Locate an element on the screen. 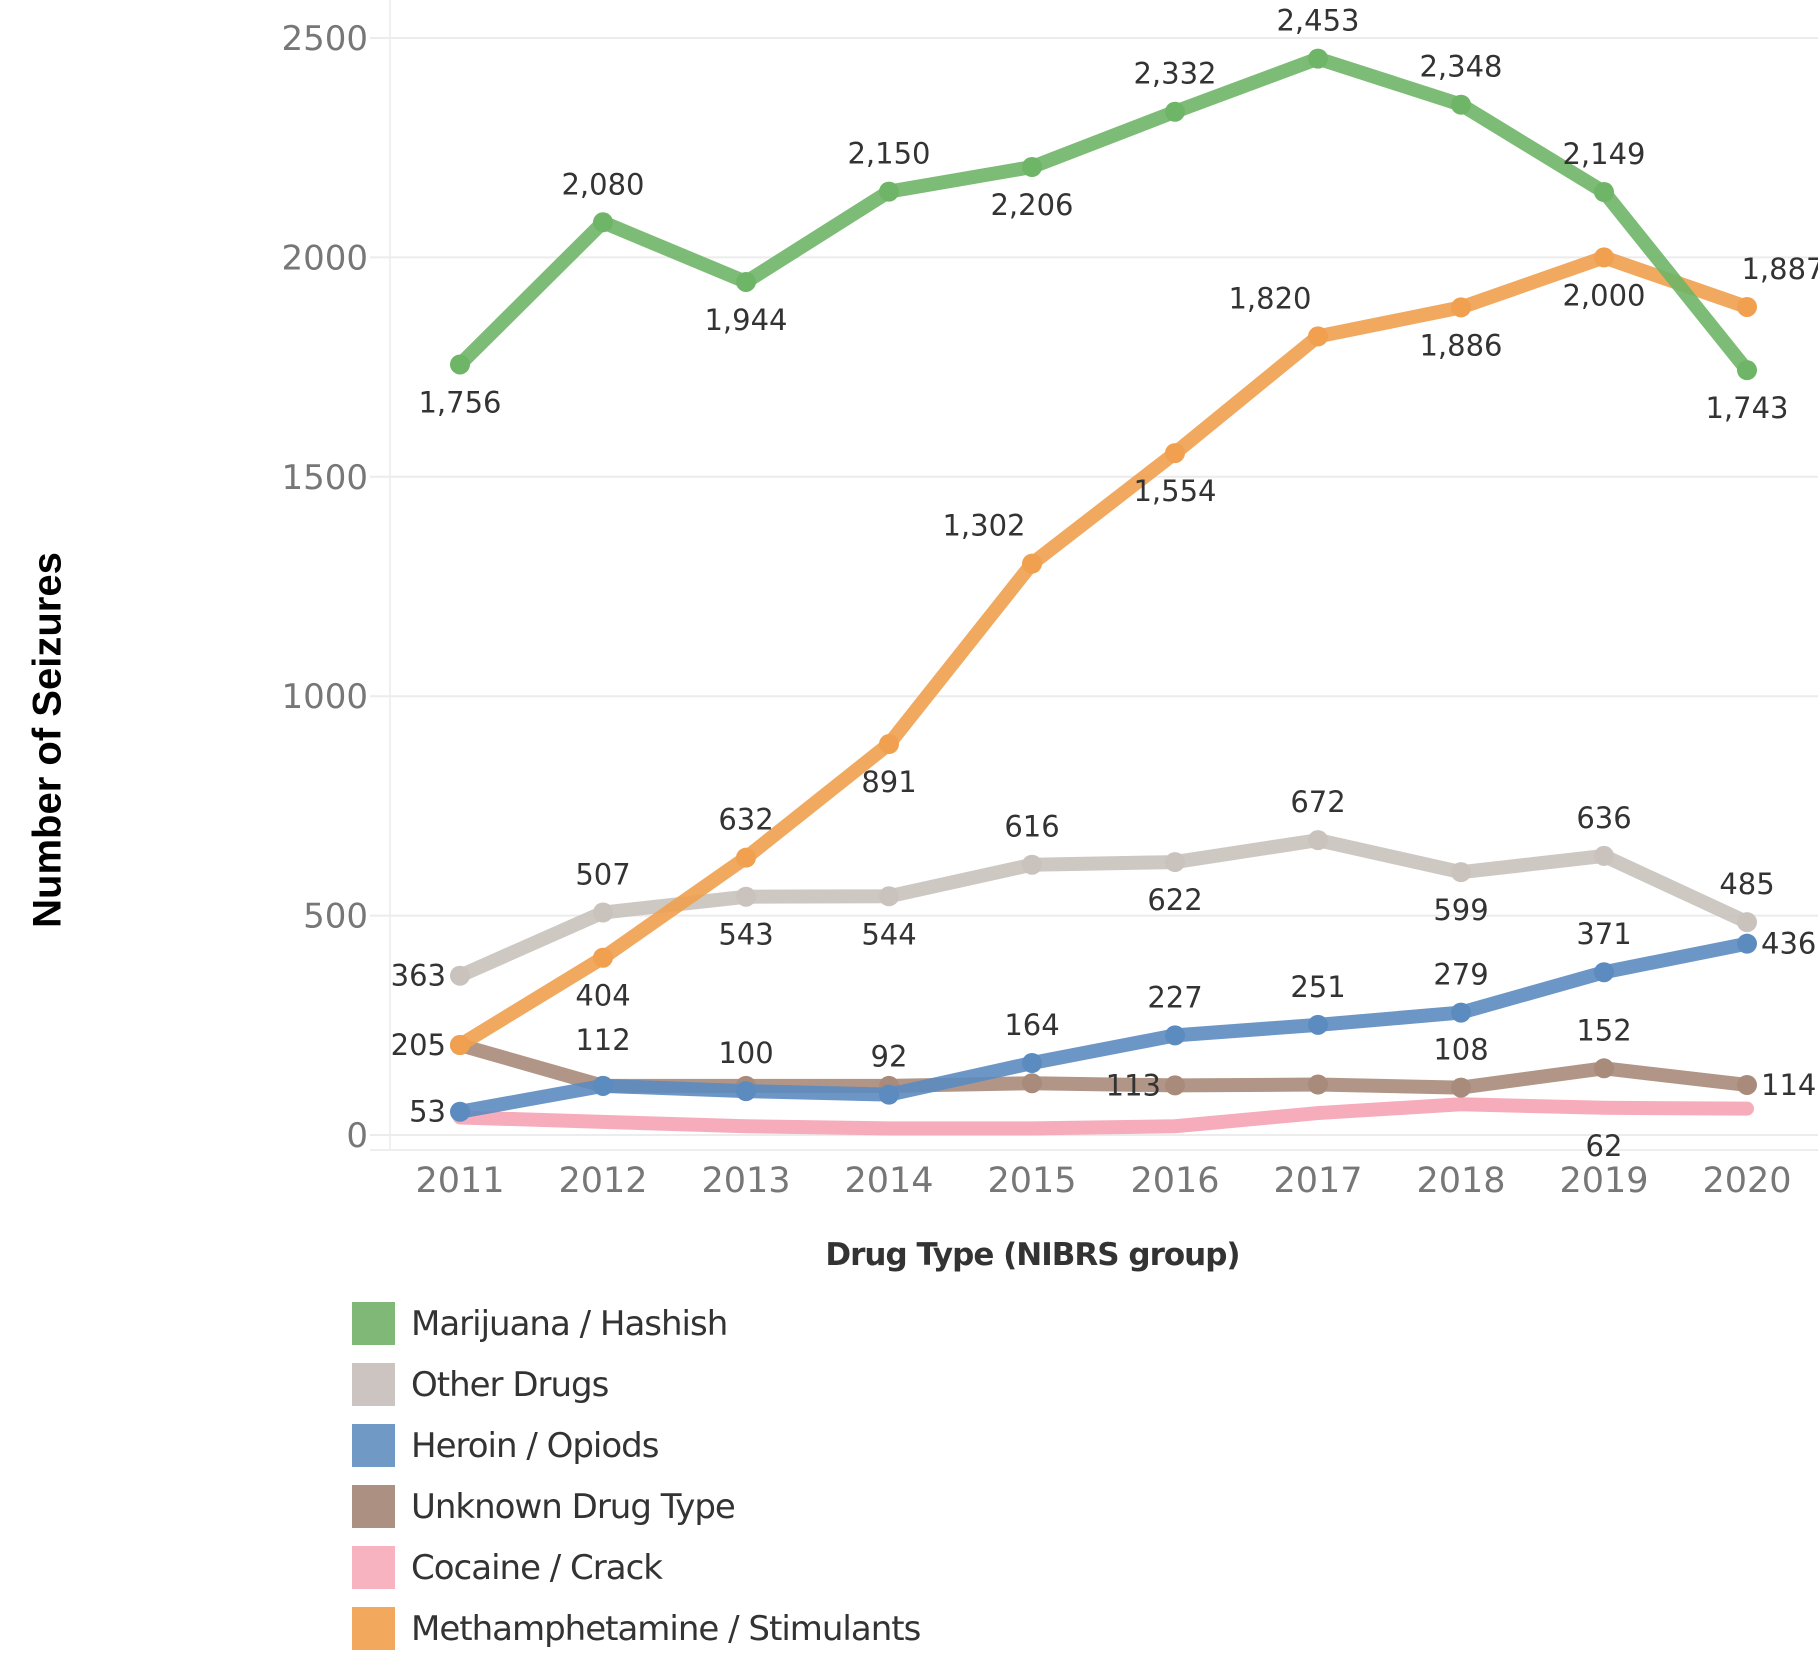 The width and height of the screenshot is (1818, 1659). data-label: 404 is located at coordinates (602, 996).